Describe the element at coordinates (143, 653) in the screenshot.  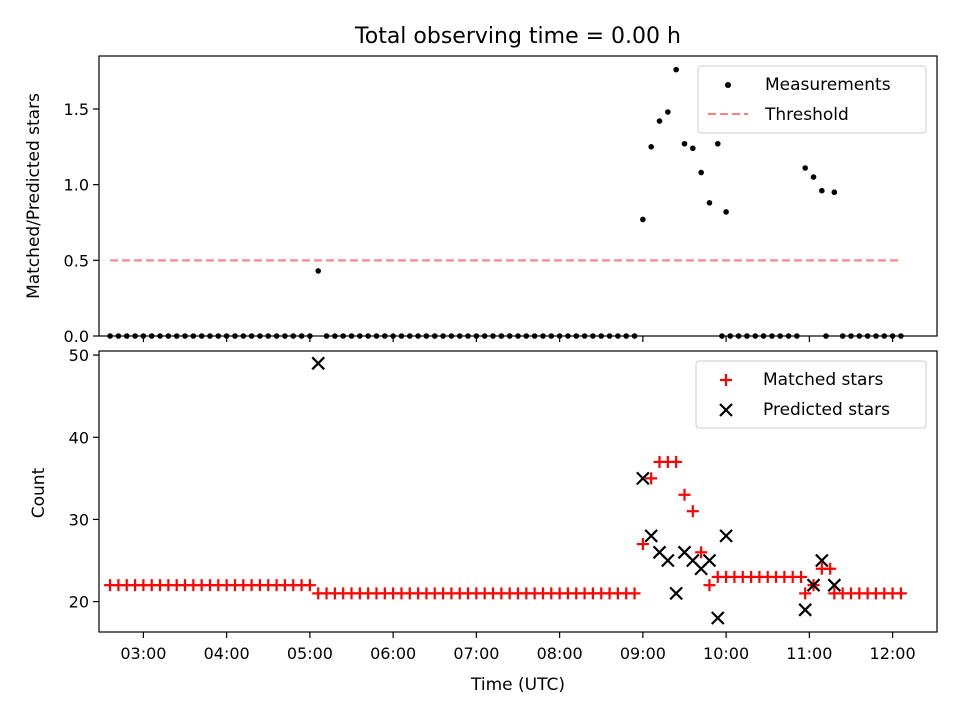
I see `x-tick-label: 03:00` at that location.